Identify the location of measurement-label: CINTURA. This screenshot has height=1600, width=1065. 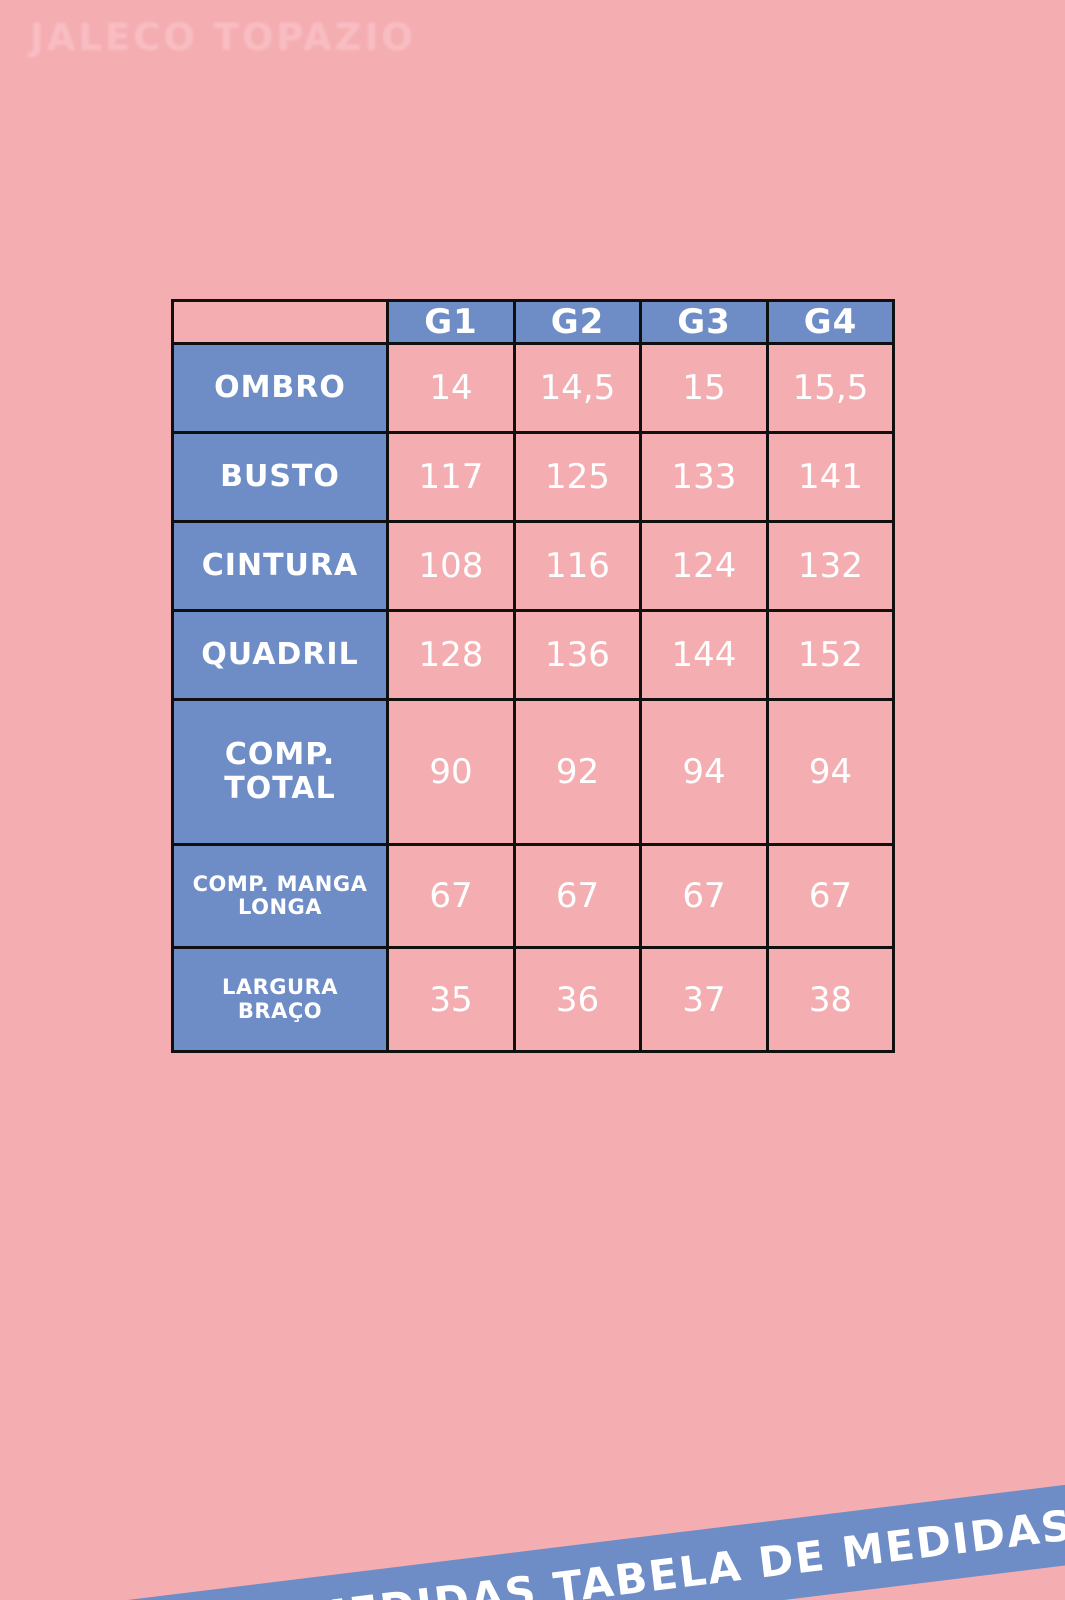
(280, 565).